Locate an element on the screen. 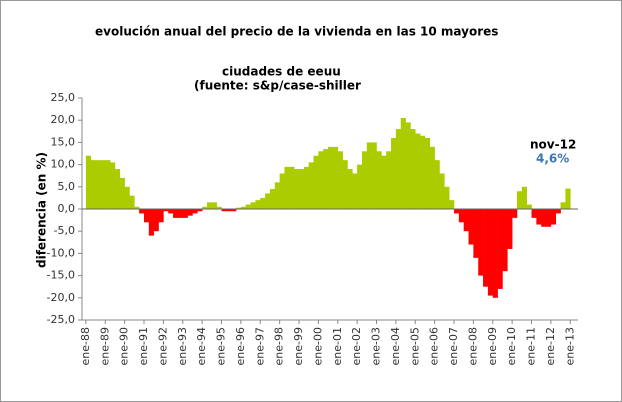  annotation: nov-12 is located at coordinates (553, 145).